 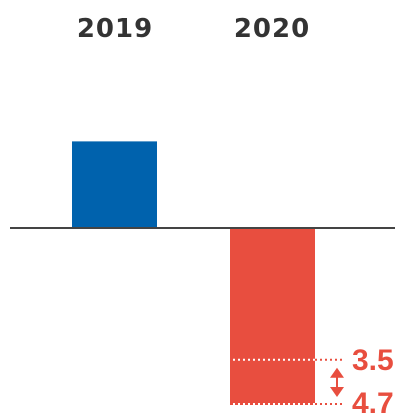 I want to click on bar-2020, so click(x=272, y=316).